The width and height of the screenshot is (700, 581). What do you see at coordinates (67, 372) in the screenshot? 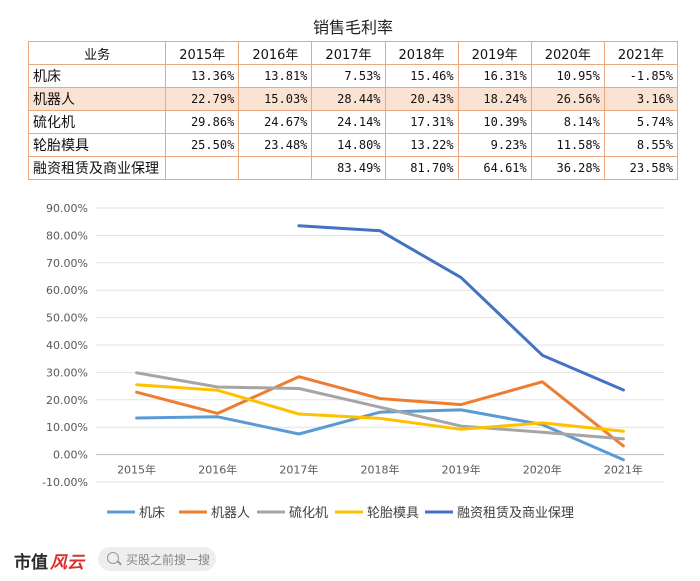
I see `y-tick-label: 30.00%` at bounding box center [67, 372].